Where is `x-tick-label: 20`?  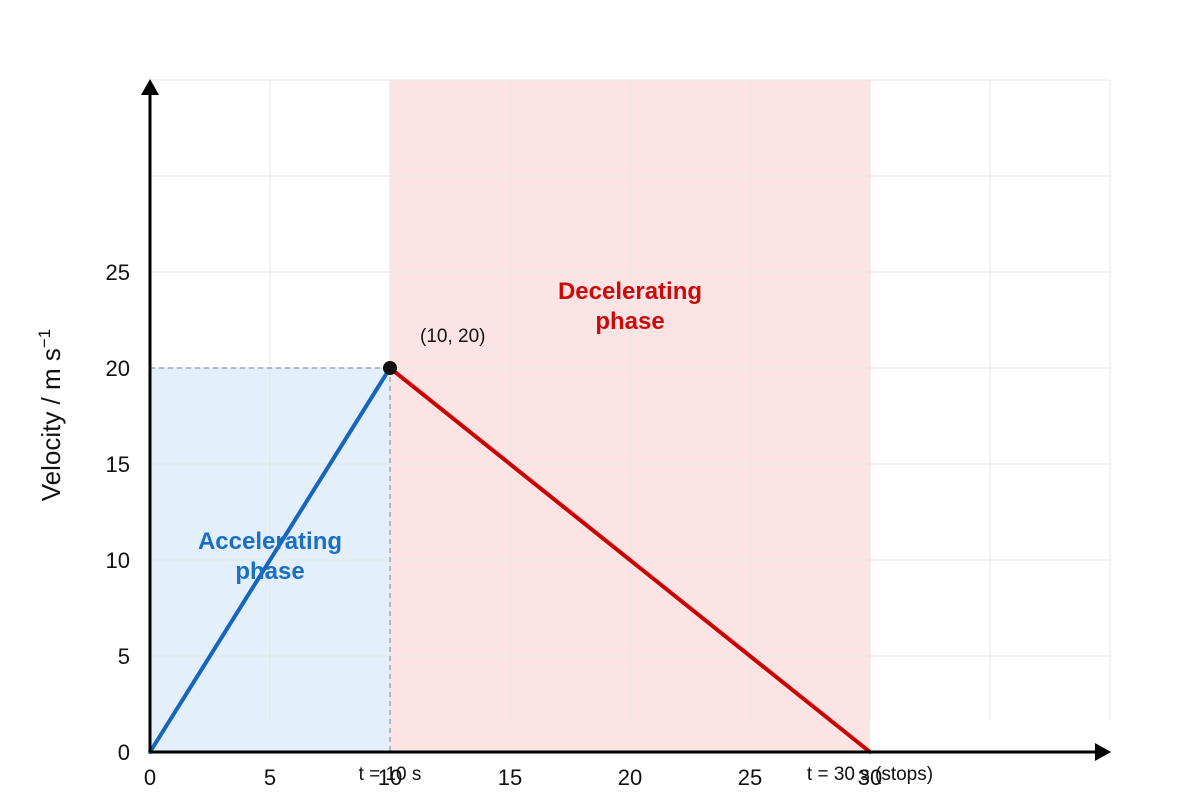 x-tick-label: 20 is located at coordinates (630, 777).